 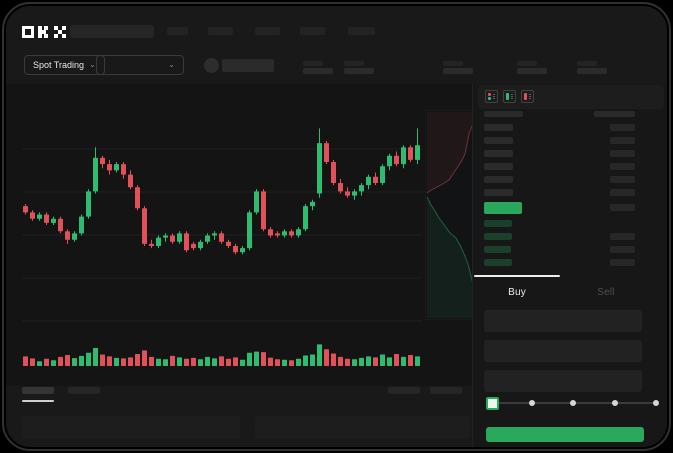 What do you see at coordinates (503, 208) in the screenshot?
I see `last-price-badge` at bounding box center [503, 208].